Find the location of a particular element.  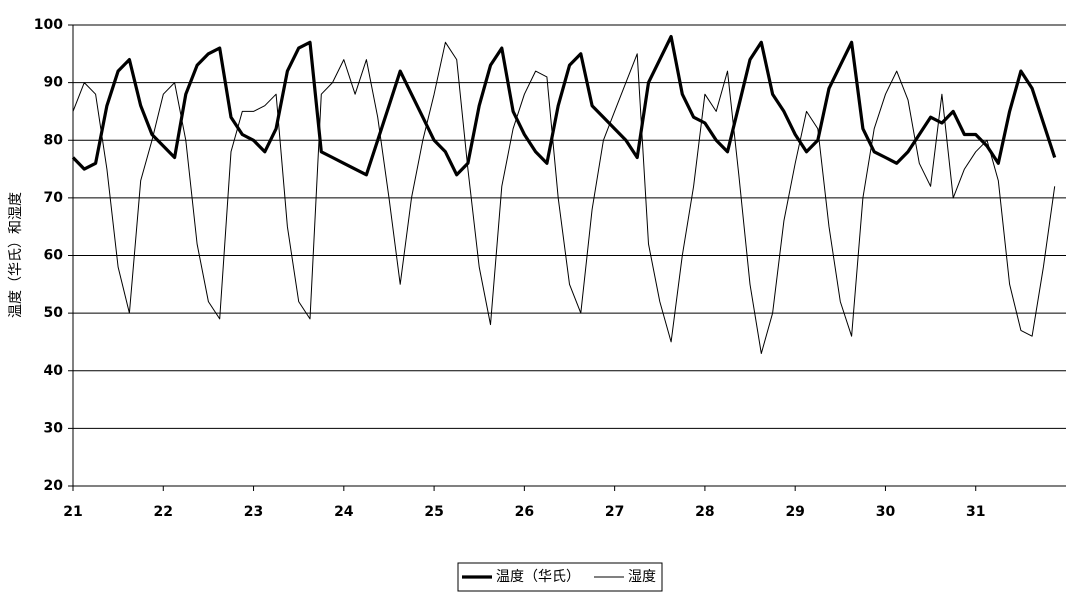

legend-label: 湿度 is located at coordinates (642, 577).